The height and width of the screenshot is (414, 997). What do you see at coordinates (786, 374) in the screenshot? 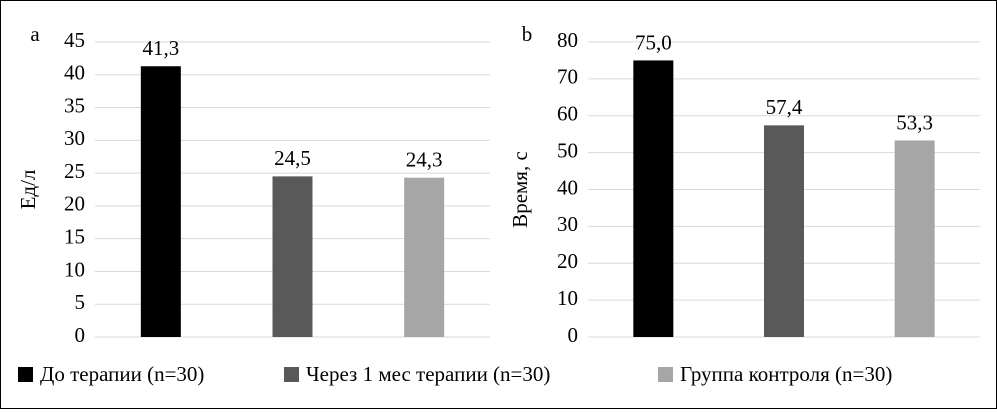
I see `legend-label: Группа контроля (n=30)` at bounding box center [786, 374].